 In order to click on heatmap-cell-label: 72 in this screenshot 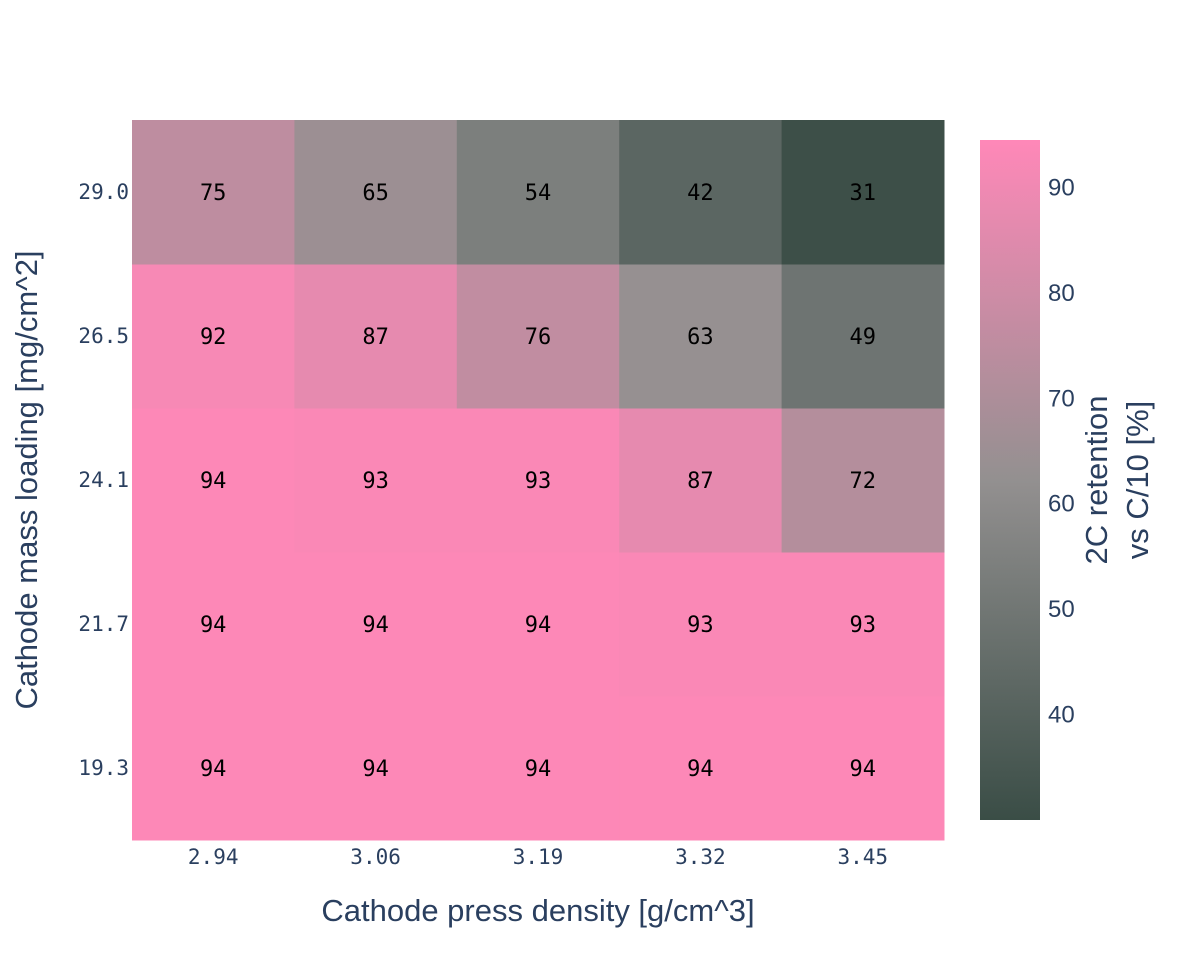, I will do `click(863, 481)`.